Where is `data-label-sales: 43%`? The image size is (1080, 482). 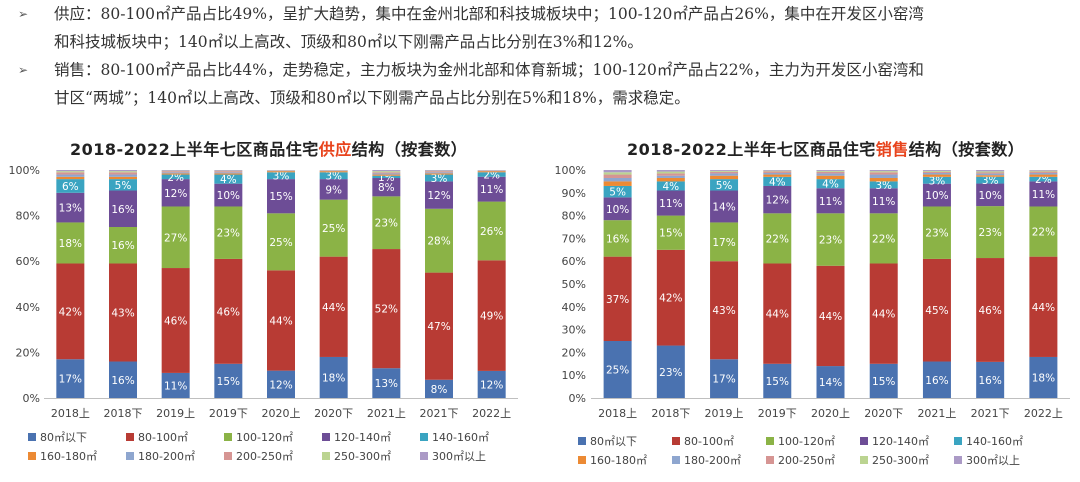
data-label-sales: 43% is located at coordinates (723, 311).